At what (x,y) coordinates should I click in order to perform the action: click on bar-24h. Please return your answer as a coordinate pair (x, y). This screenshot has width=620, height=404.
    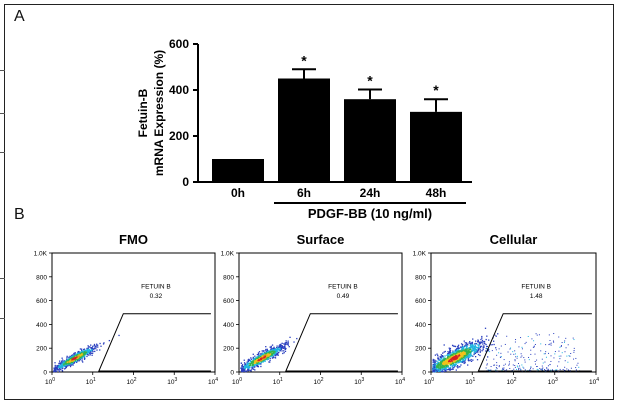
    Looking at the image, I should click on (370, 140).